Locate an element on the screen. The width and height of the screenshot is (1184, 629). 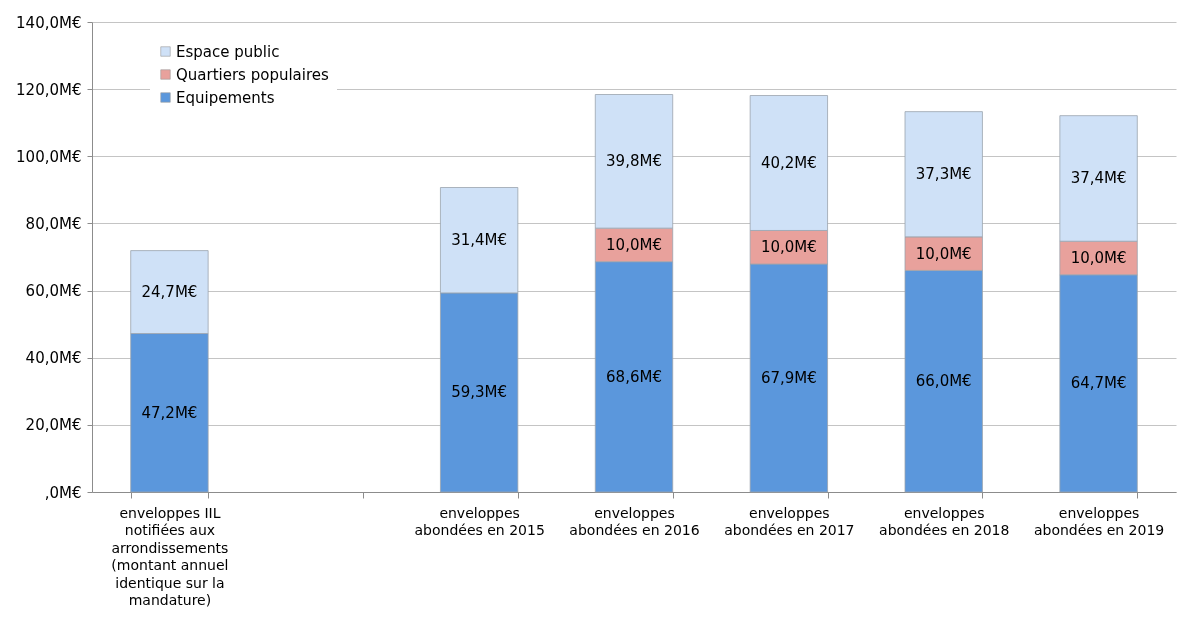
y-tick-label: 140,0M€ is located at coordinates (49, 22).